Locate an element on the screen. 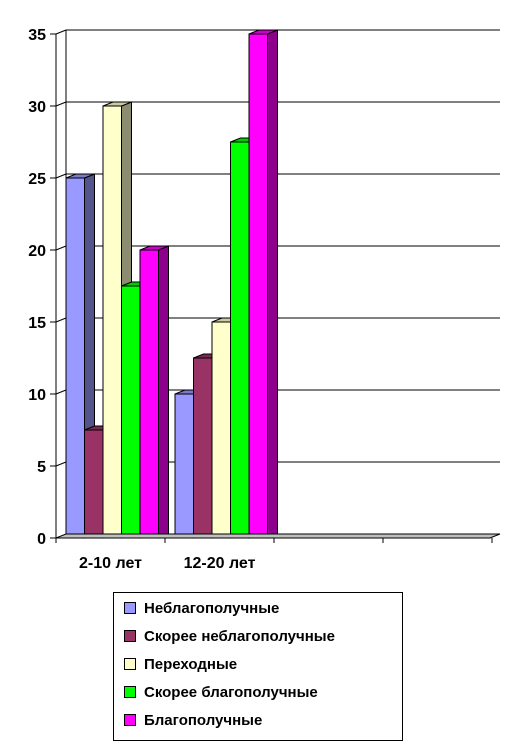 The width and height of the screenshot is (522, 746). legend-item: Благополучные is located at coordinates (193, 720).